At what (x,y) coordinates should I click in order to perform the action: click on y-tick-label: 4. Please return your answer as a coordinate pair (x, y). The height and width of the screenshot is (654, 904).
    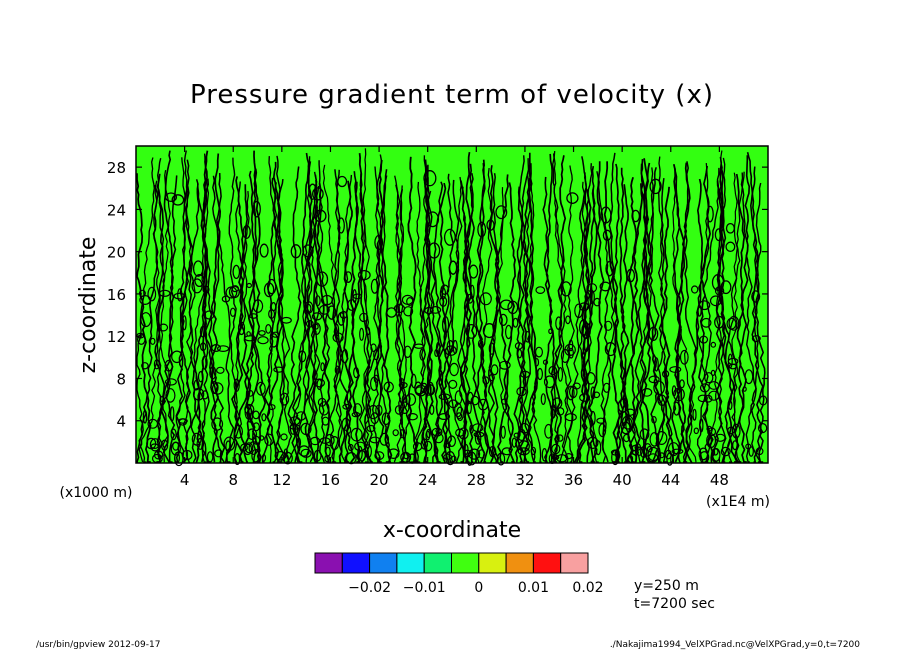
    Looking at the image, I should click on (121, 422).